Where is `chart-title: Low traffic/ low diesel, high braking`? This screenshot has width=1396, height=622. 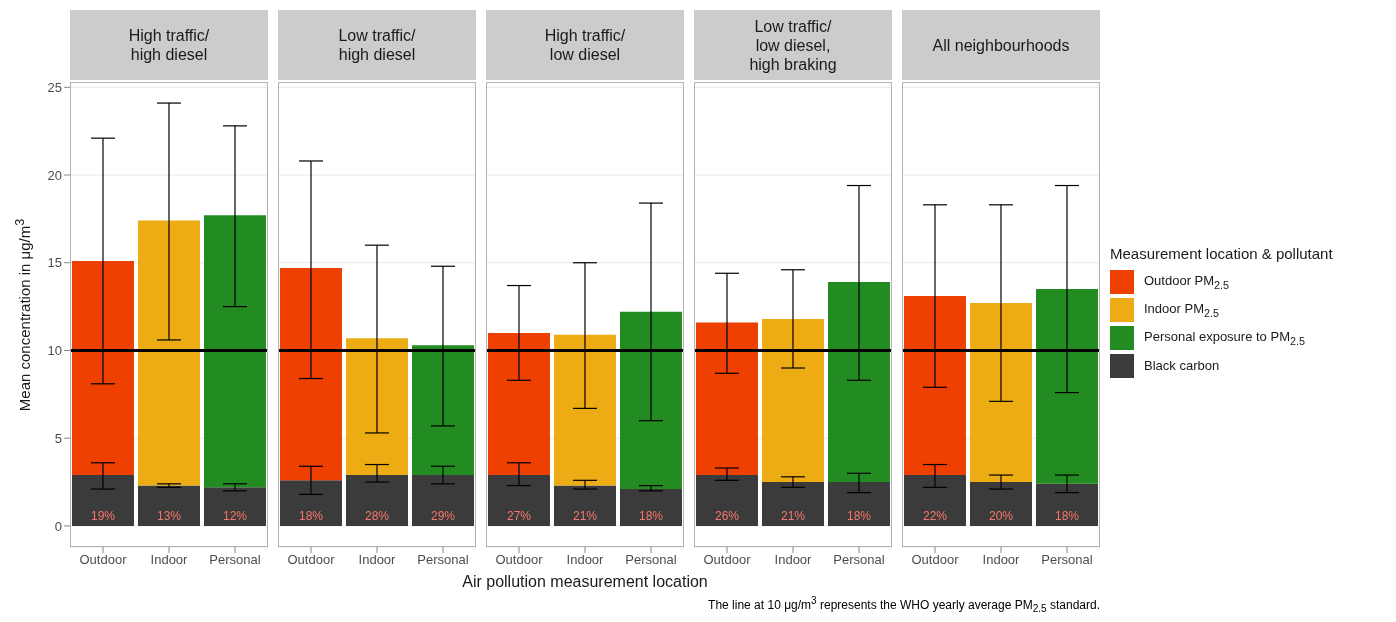 chart-title: Low traffic/ low diesel, high braking is located at coordinates (793, 45).